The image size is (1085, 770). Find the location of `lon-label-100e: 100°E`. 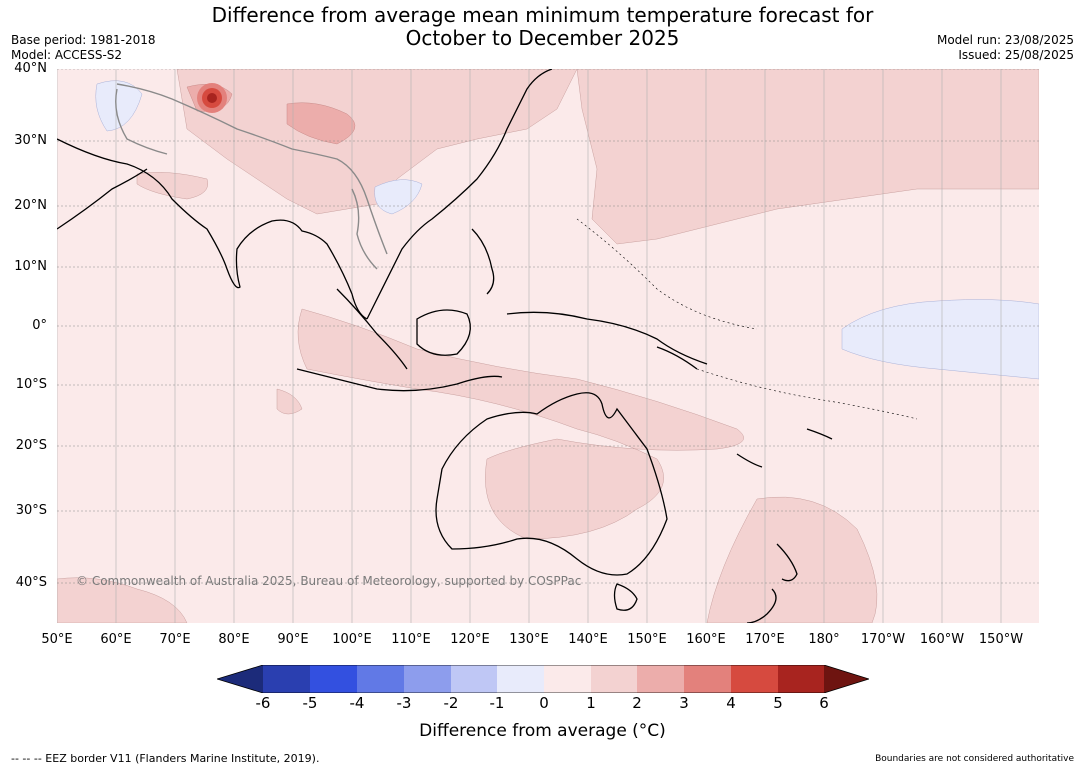

lon-label-100e: 100°E is located at coordinates (352, 639).